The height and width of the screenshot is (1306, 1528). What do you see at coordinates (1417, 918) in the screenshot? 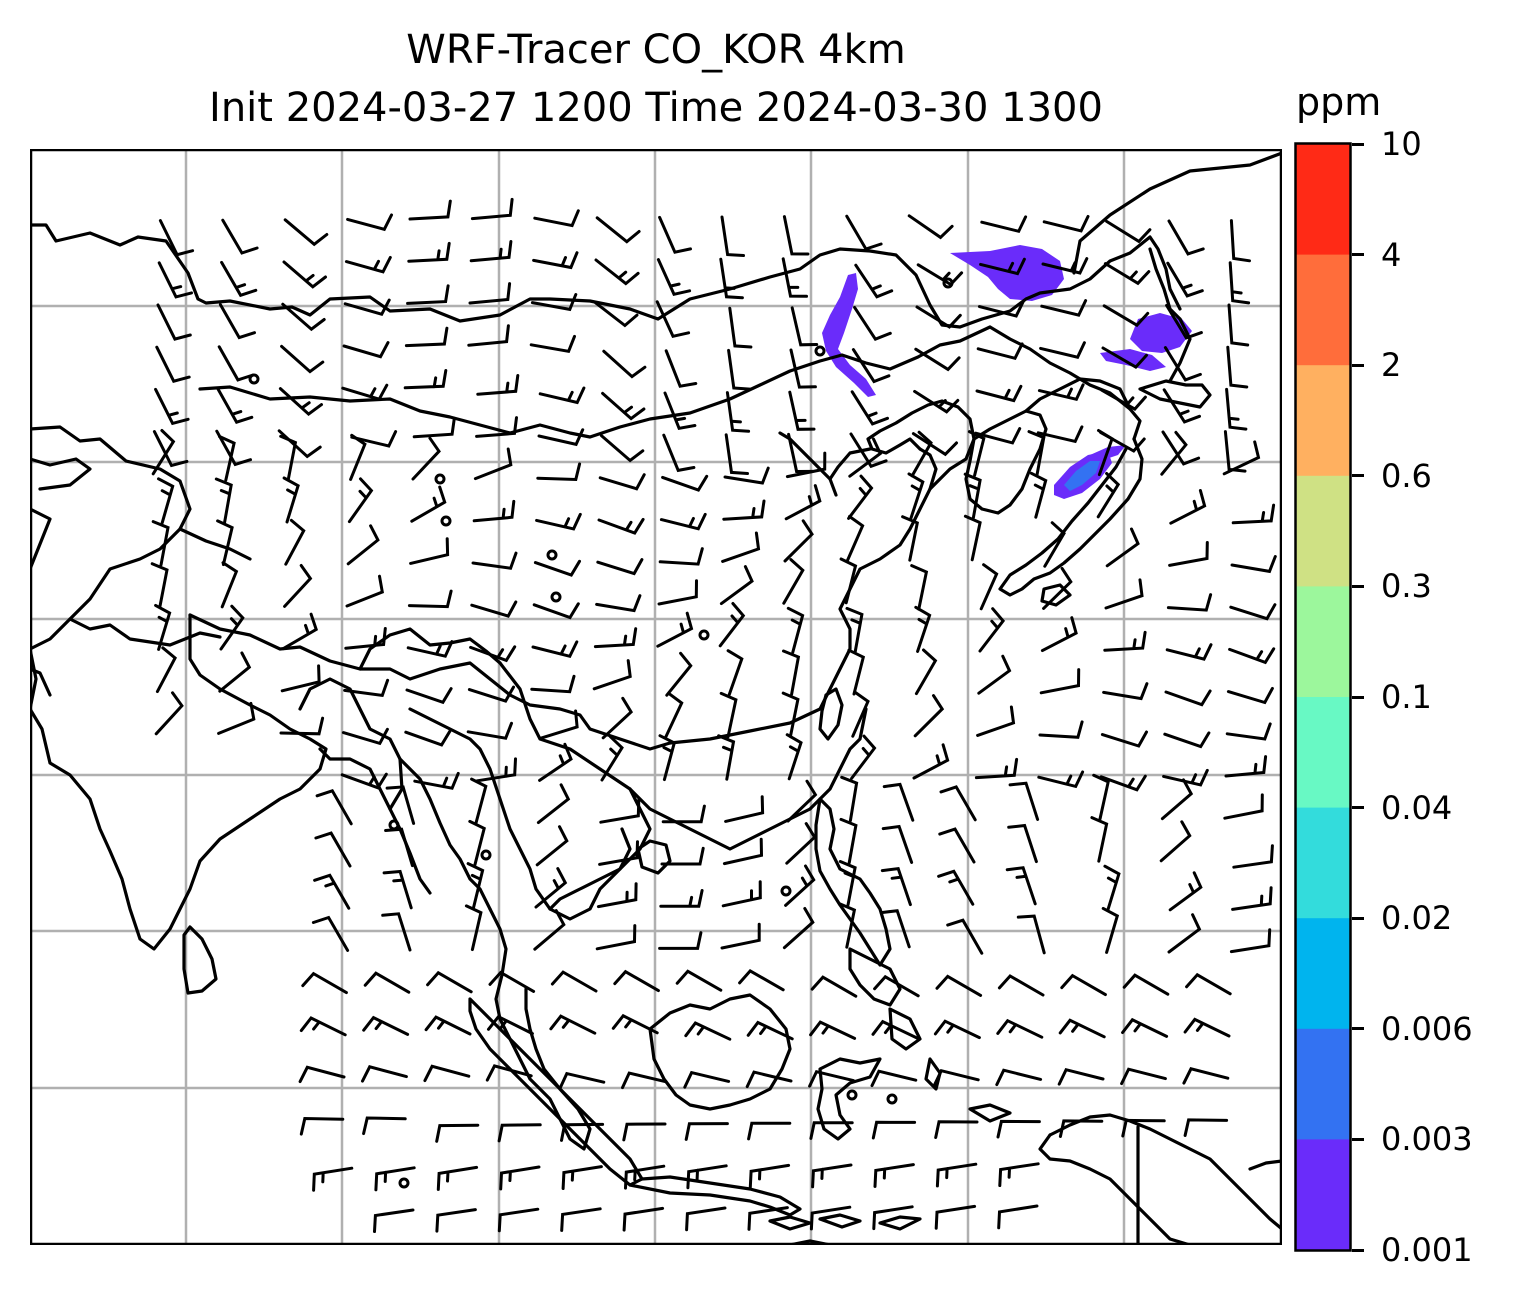
I see `colorbar-tick-label: 0.02` at bounding box center [1417, 918].